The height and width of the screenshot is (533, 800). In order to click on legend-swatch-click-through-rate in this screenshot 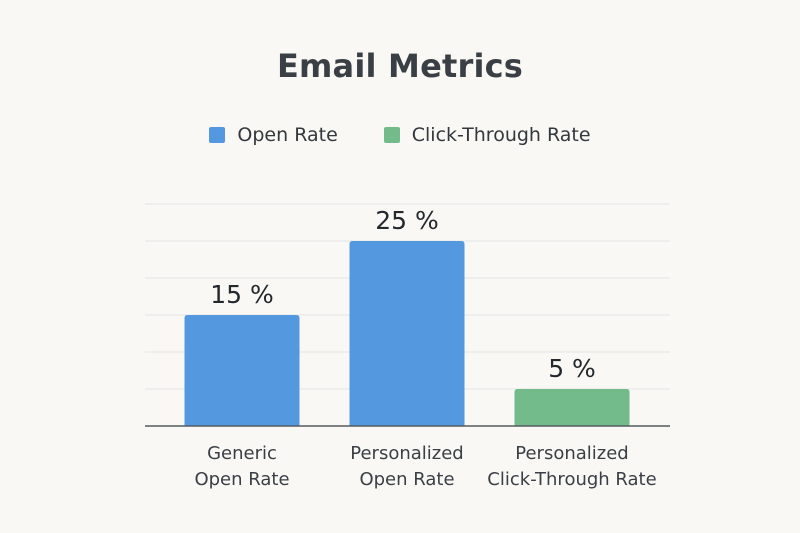, I will do `click(391, 135)`.